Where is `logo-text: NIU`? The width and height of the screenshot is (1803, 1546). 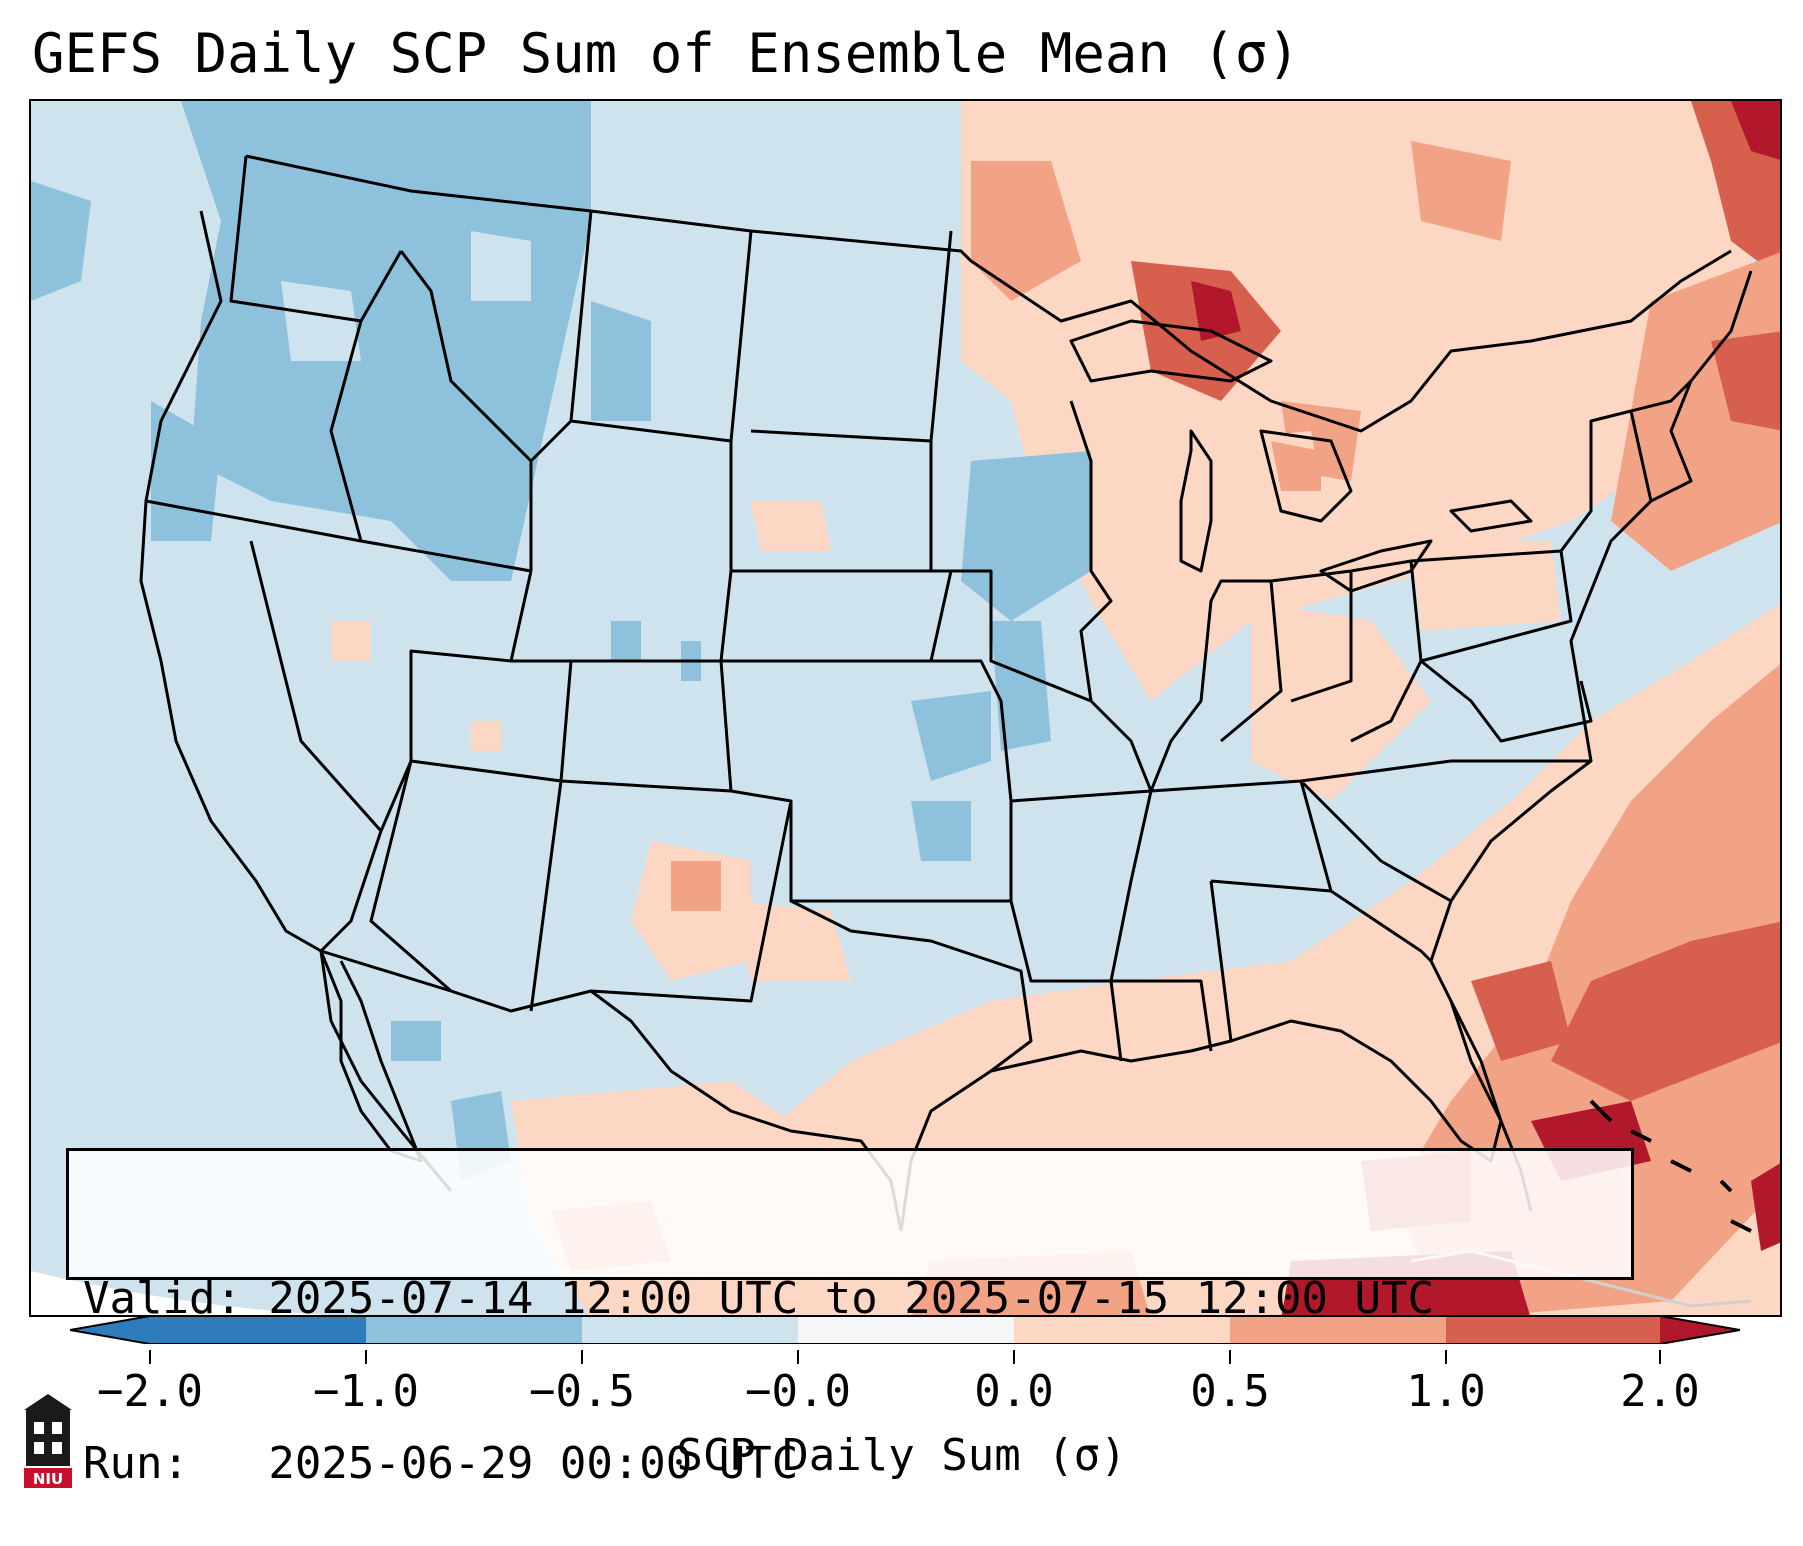 logo-text: NIU is located at coordinates (48, 1479).